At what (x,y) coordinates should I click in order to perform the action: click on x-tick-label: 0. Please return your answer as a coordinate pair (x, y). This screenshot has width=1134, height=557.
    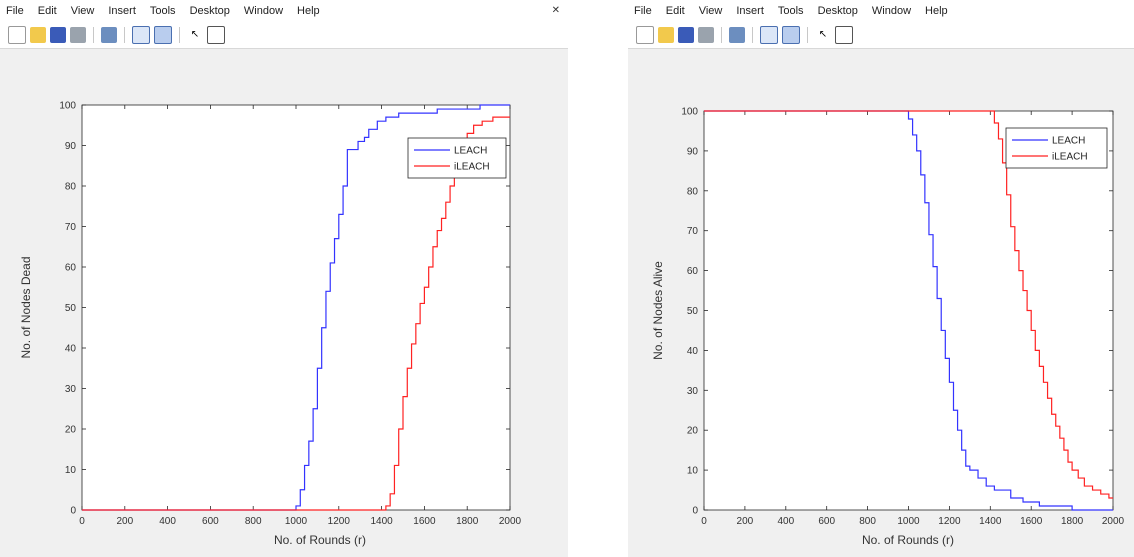
    Looking at the image, I should click on (82, 521).